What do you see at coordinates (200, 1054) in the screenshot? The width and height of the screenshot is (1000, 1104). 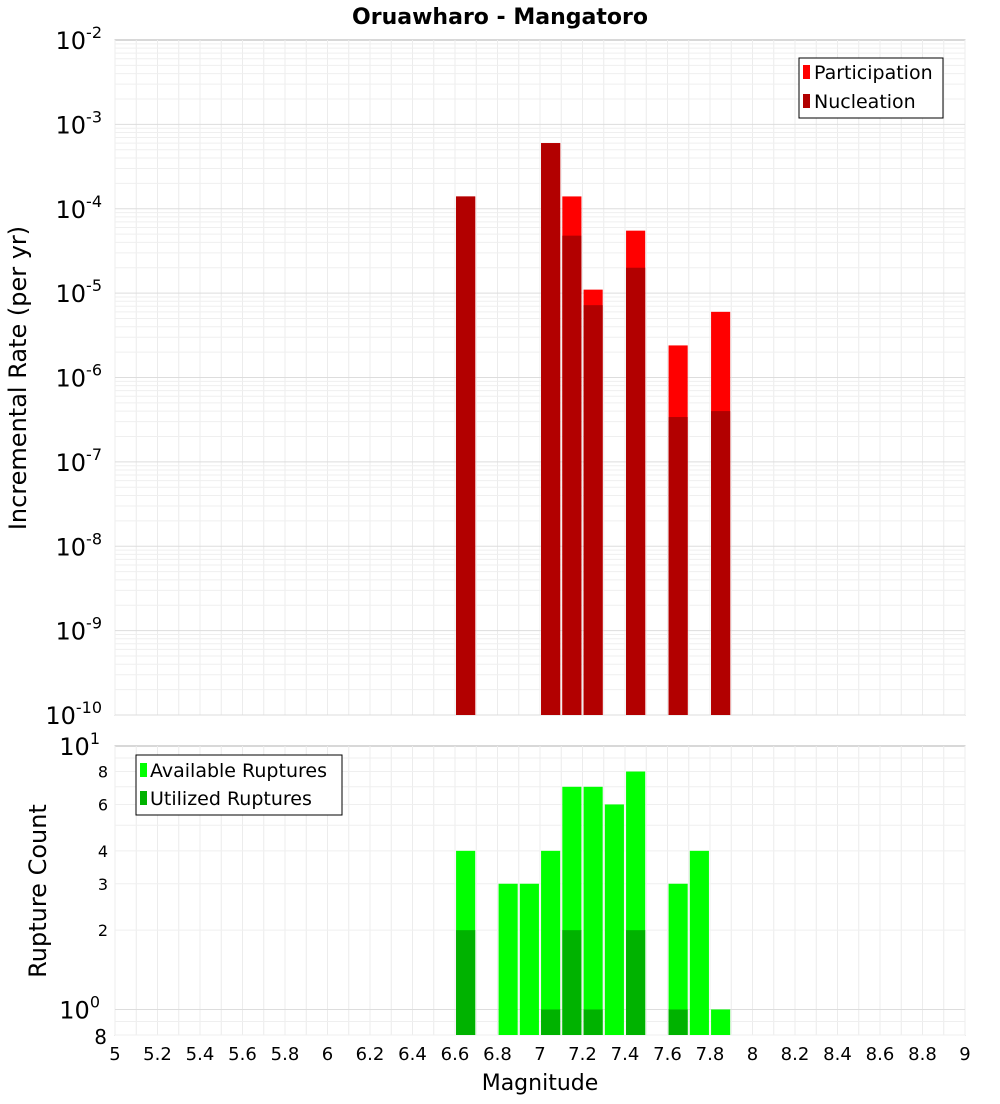 I see `x-tick-label: 5.4` at bounding box center [200, 1054].